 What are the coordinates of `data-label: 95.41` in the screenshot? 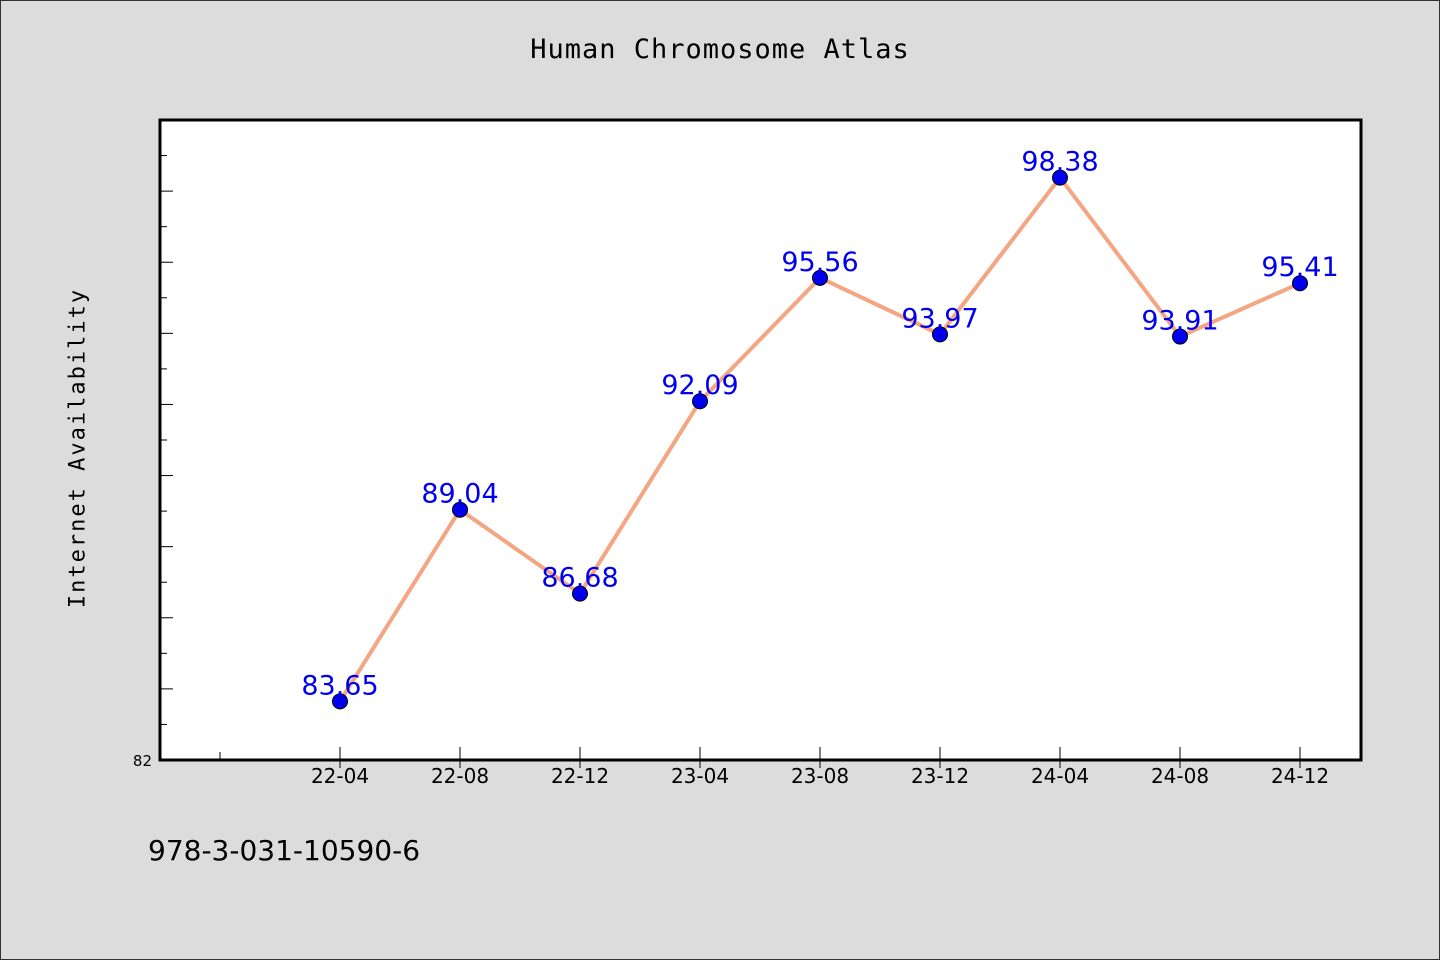 It's located at (1299, 267).